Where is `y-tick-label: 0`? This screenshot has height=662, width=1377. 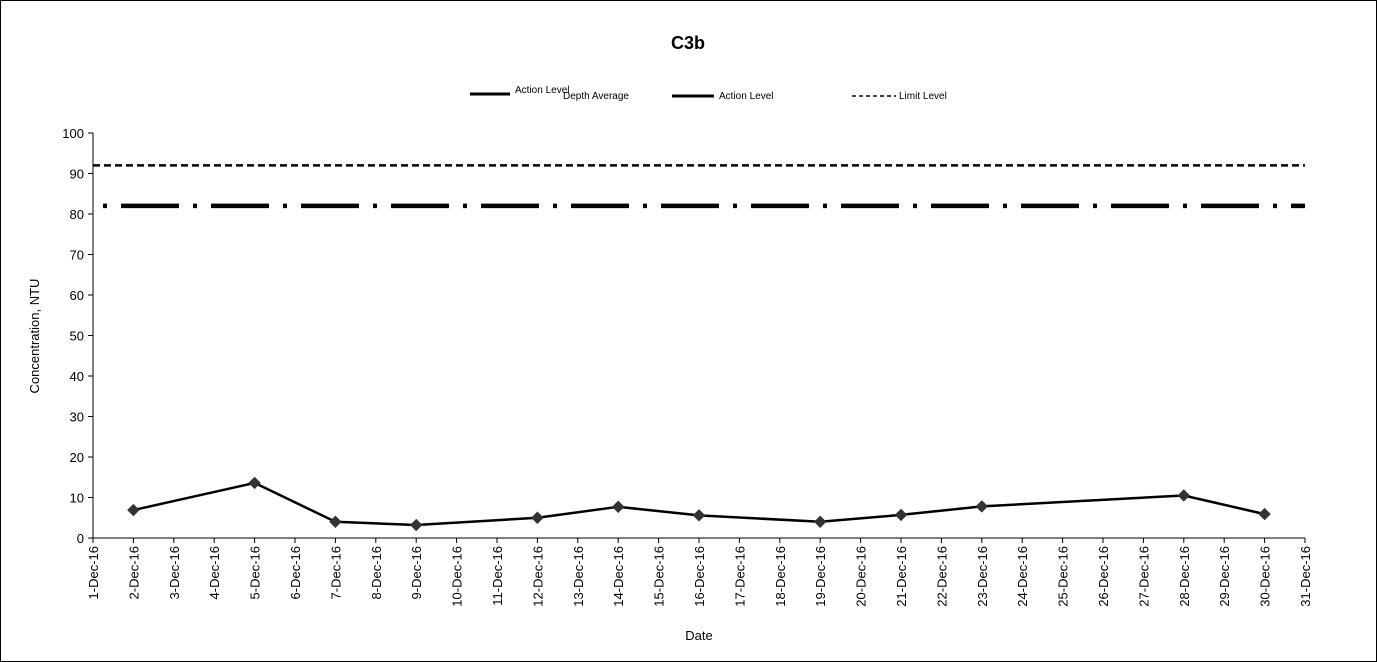
y-tick-label: 0 is located at coordinates (80, 538).